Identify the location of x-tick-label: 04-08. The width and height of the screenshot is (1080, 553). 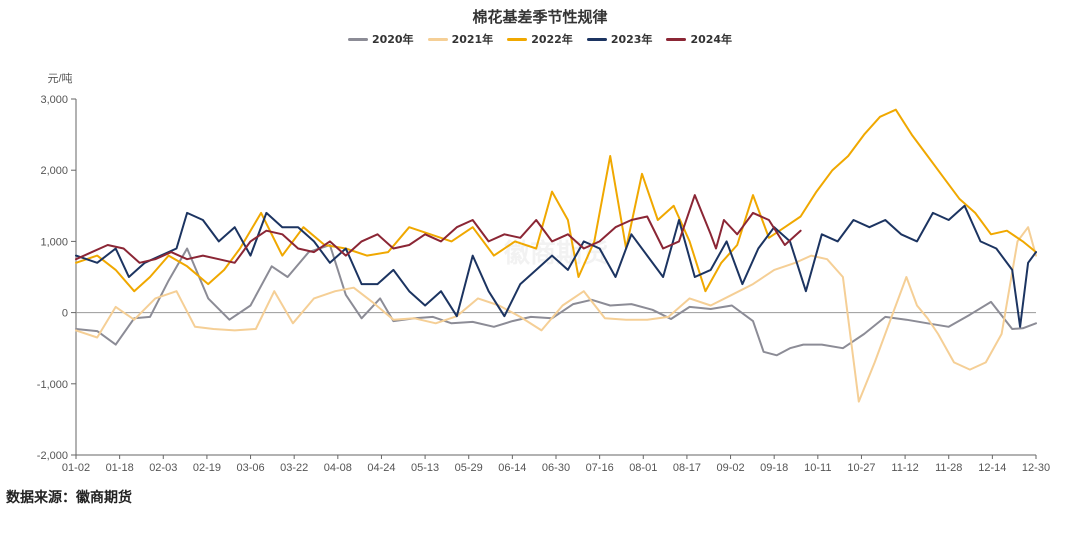
(338, 468).